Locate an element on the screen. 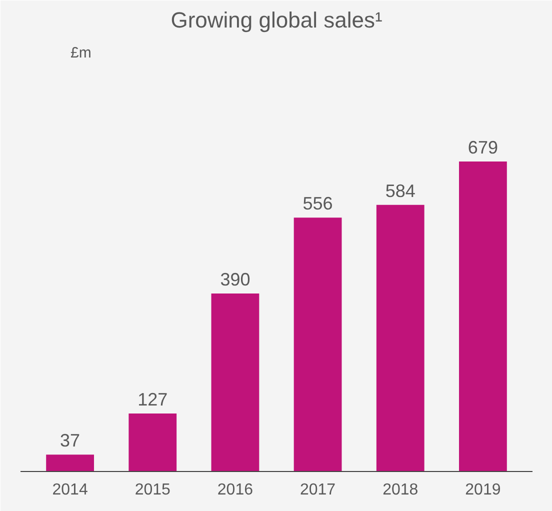 Image resolution: width=552 pixels, height=511 pixels. x-tick-label: 2015 is located at coordinates (152, 490).